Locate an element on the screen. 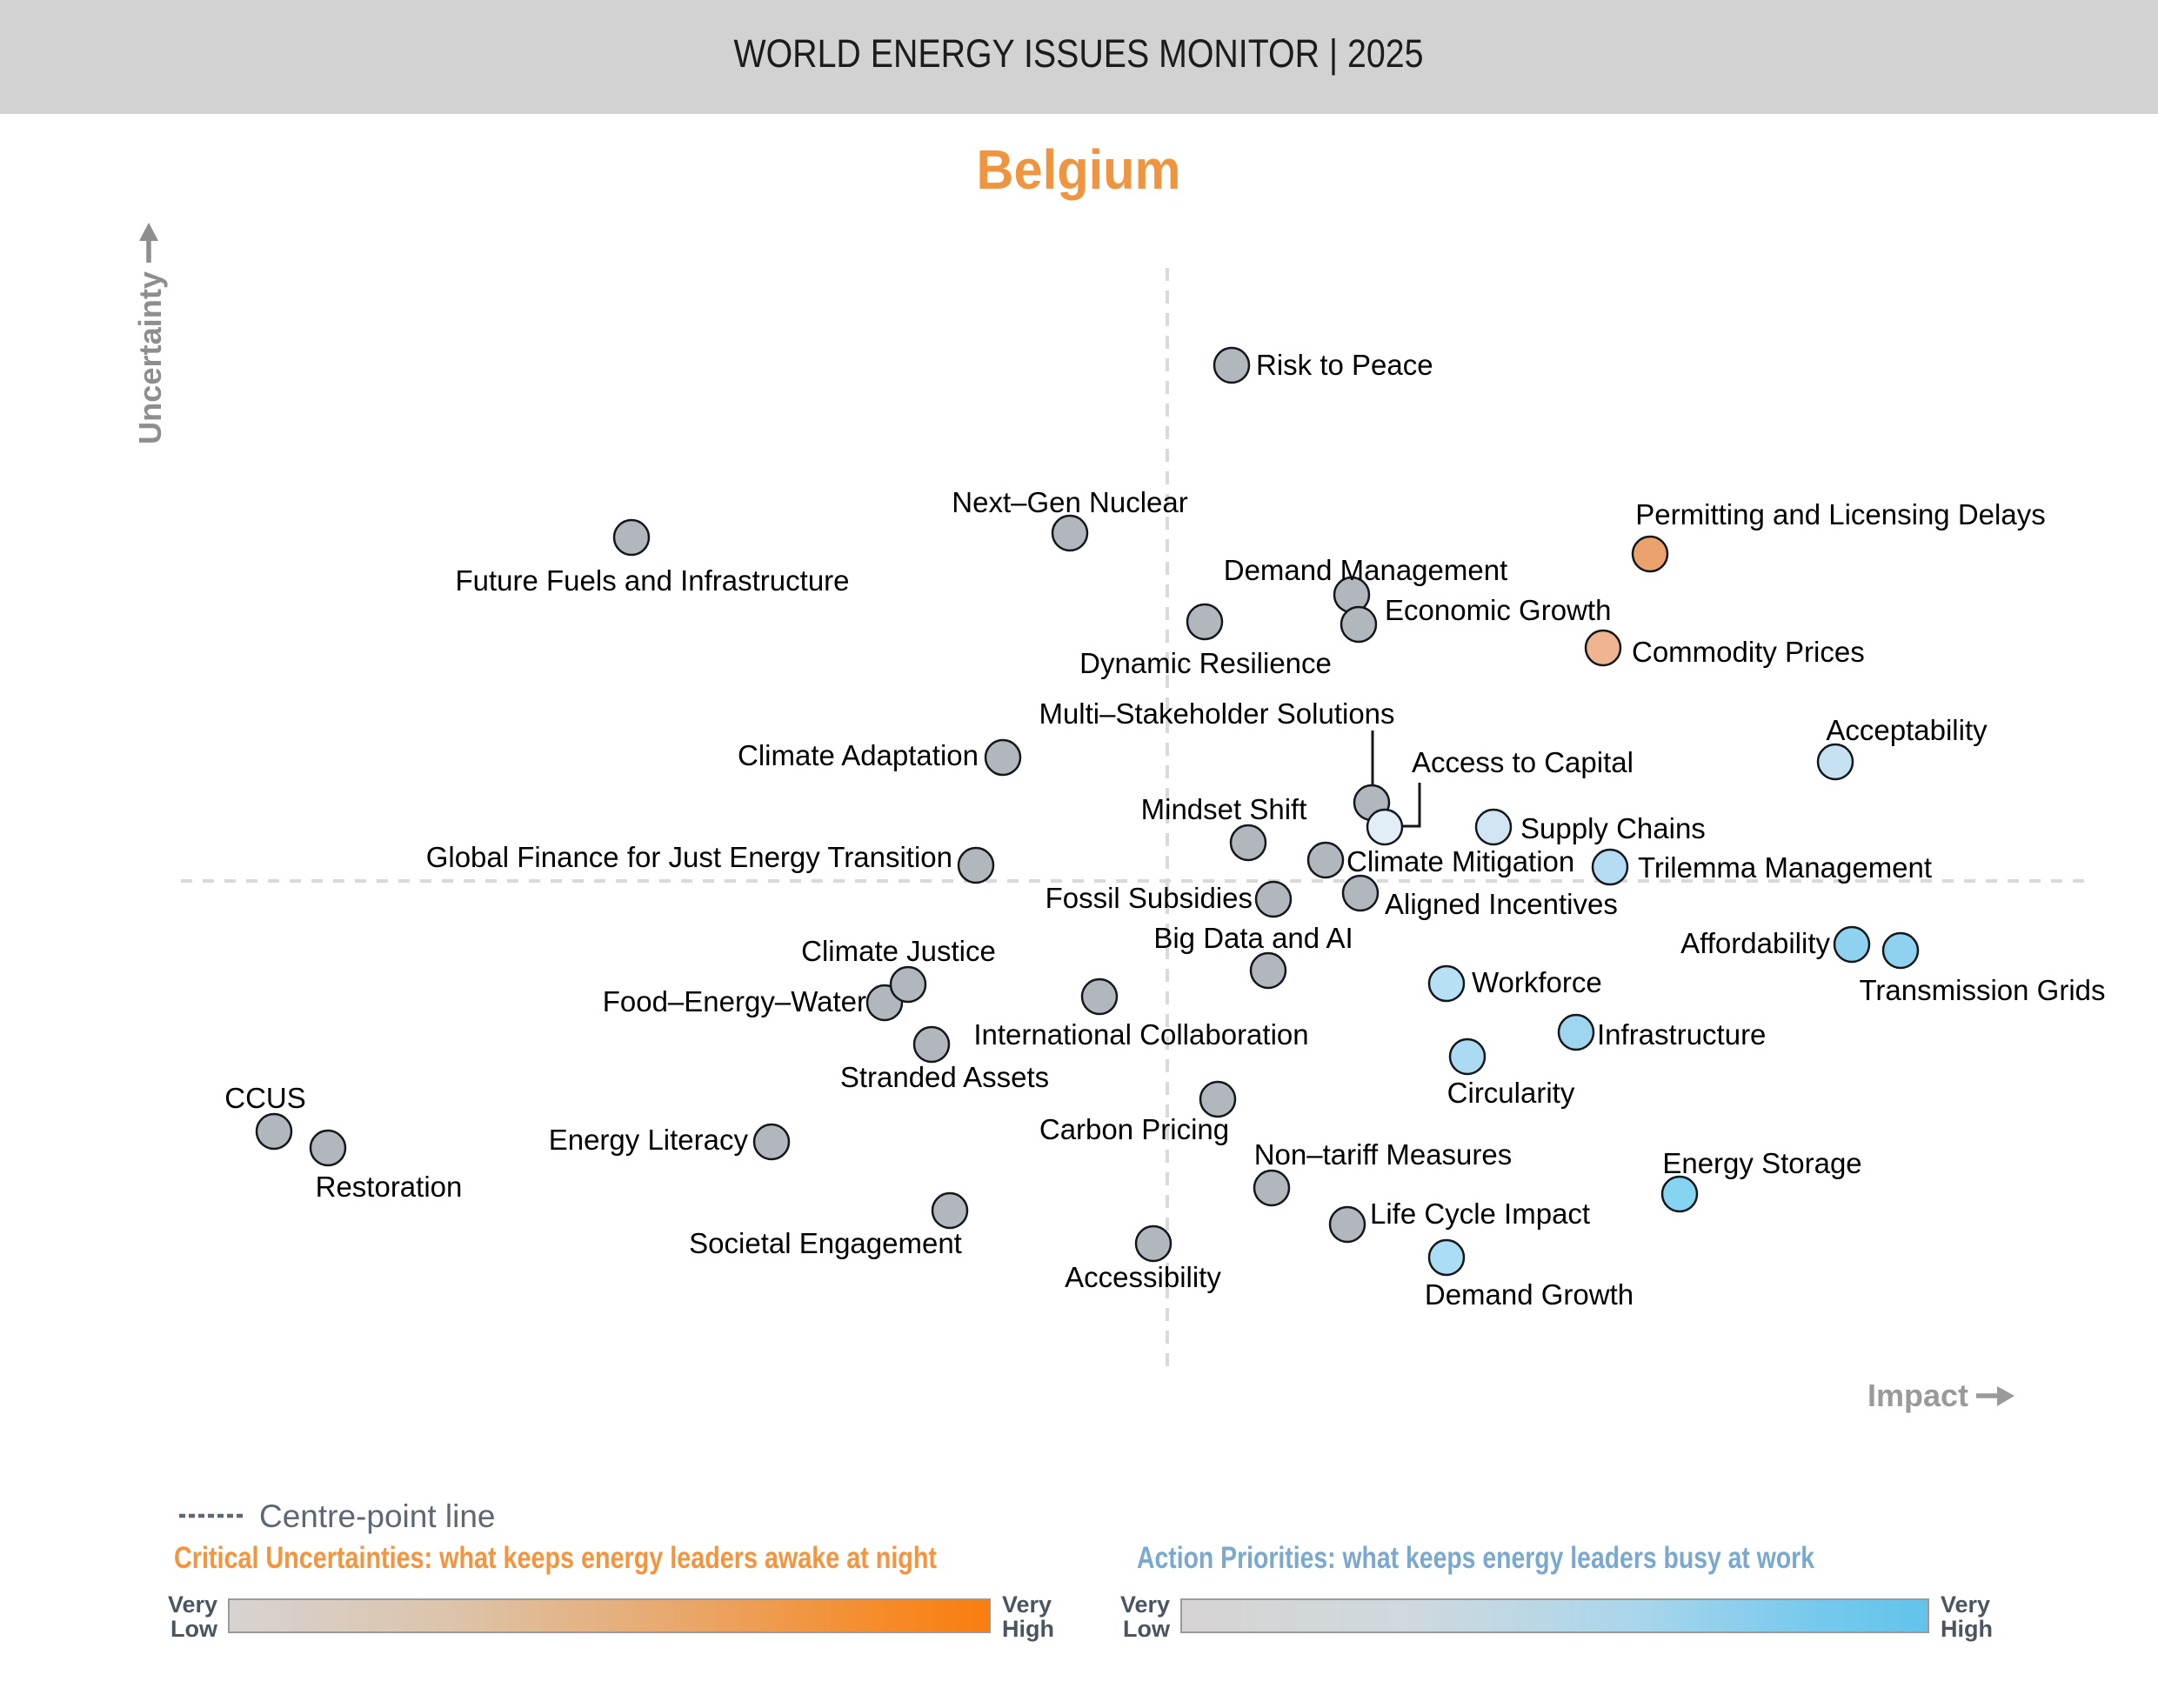 This screenshot has width=2158, height=1708. svg-text: CCUS is located at coordinates (265, 1098).